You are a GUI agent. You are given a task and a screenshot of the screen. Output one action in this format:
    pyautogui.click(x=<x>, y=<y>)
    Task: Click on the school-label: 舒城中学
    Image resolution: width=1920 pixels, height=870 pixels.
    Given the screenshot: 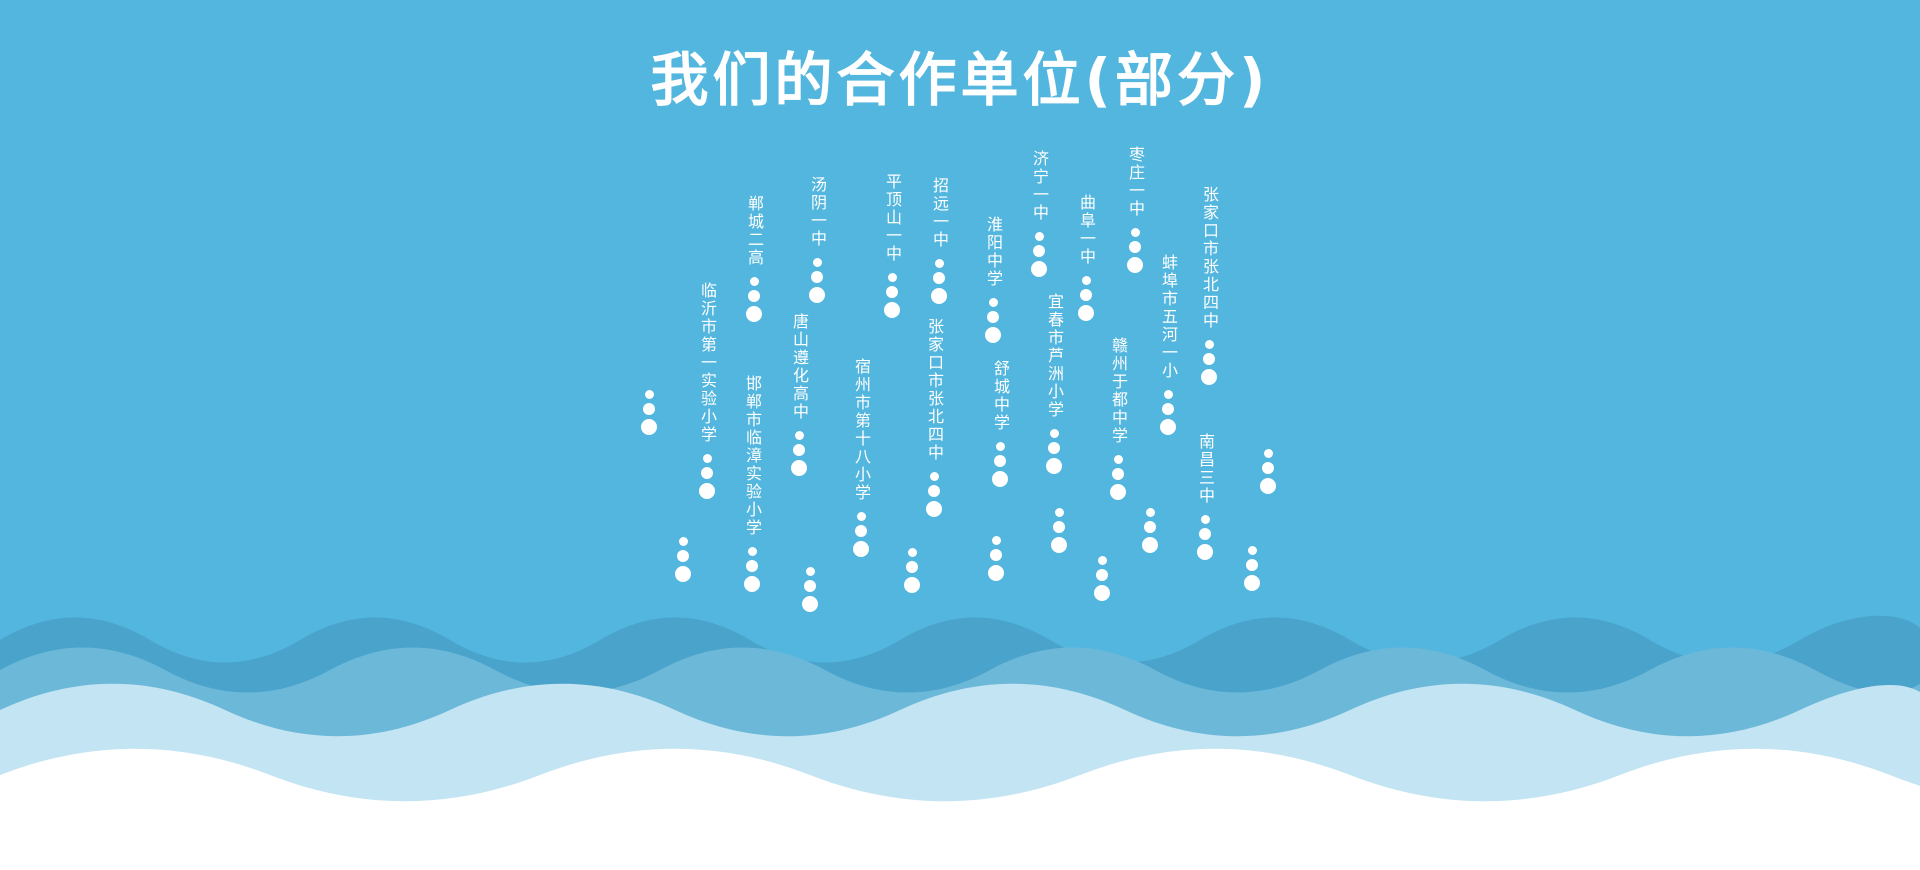 What is the action you would take?
    pyautogui.click(x=1000, y=396)
    